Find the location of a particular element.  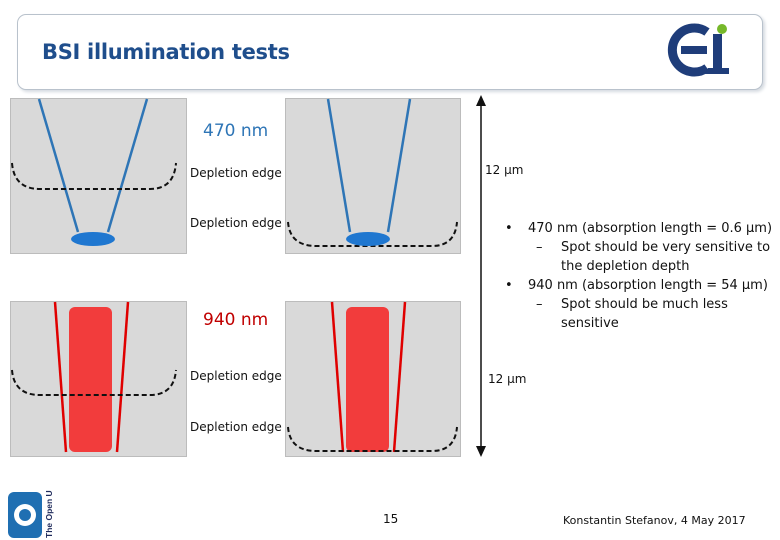

depletion-edge-label-3: Depletion edge is located at coordinates (236, 376).